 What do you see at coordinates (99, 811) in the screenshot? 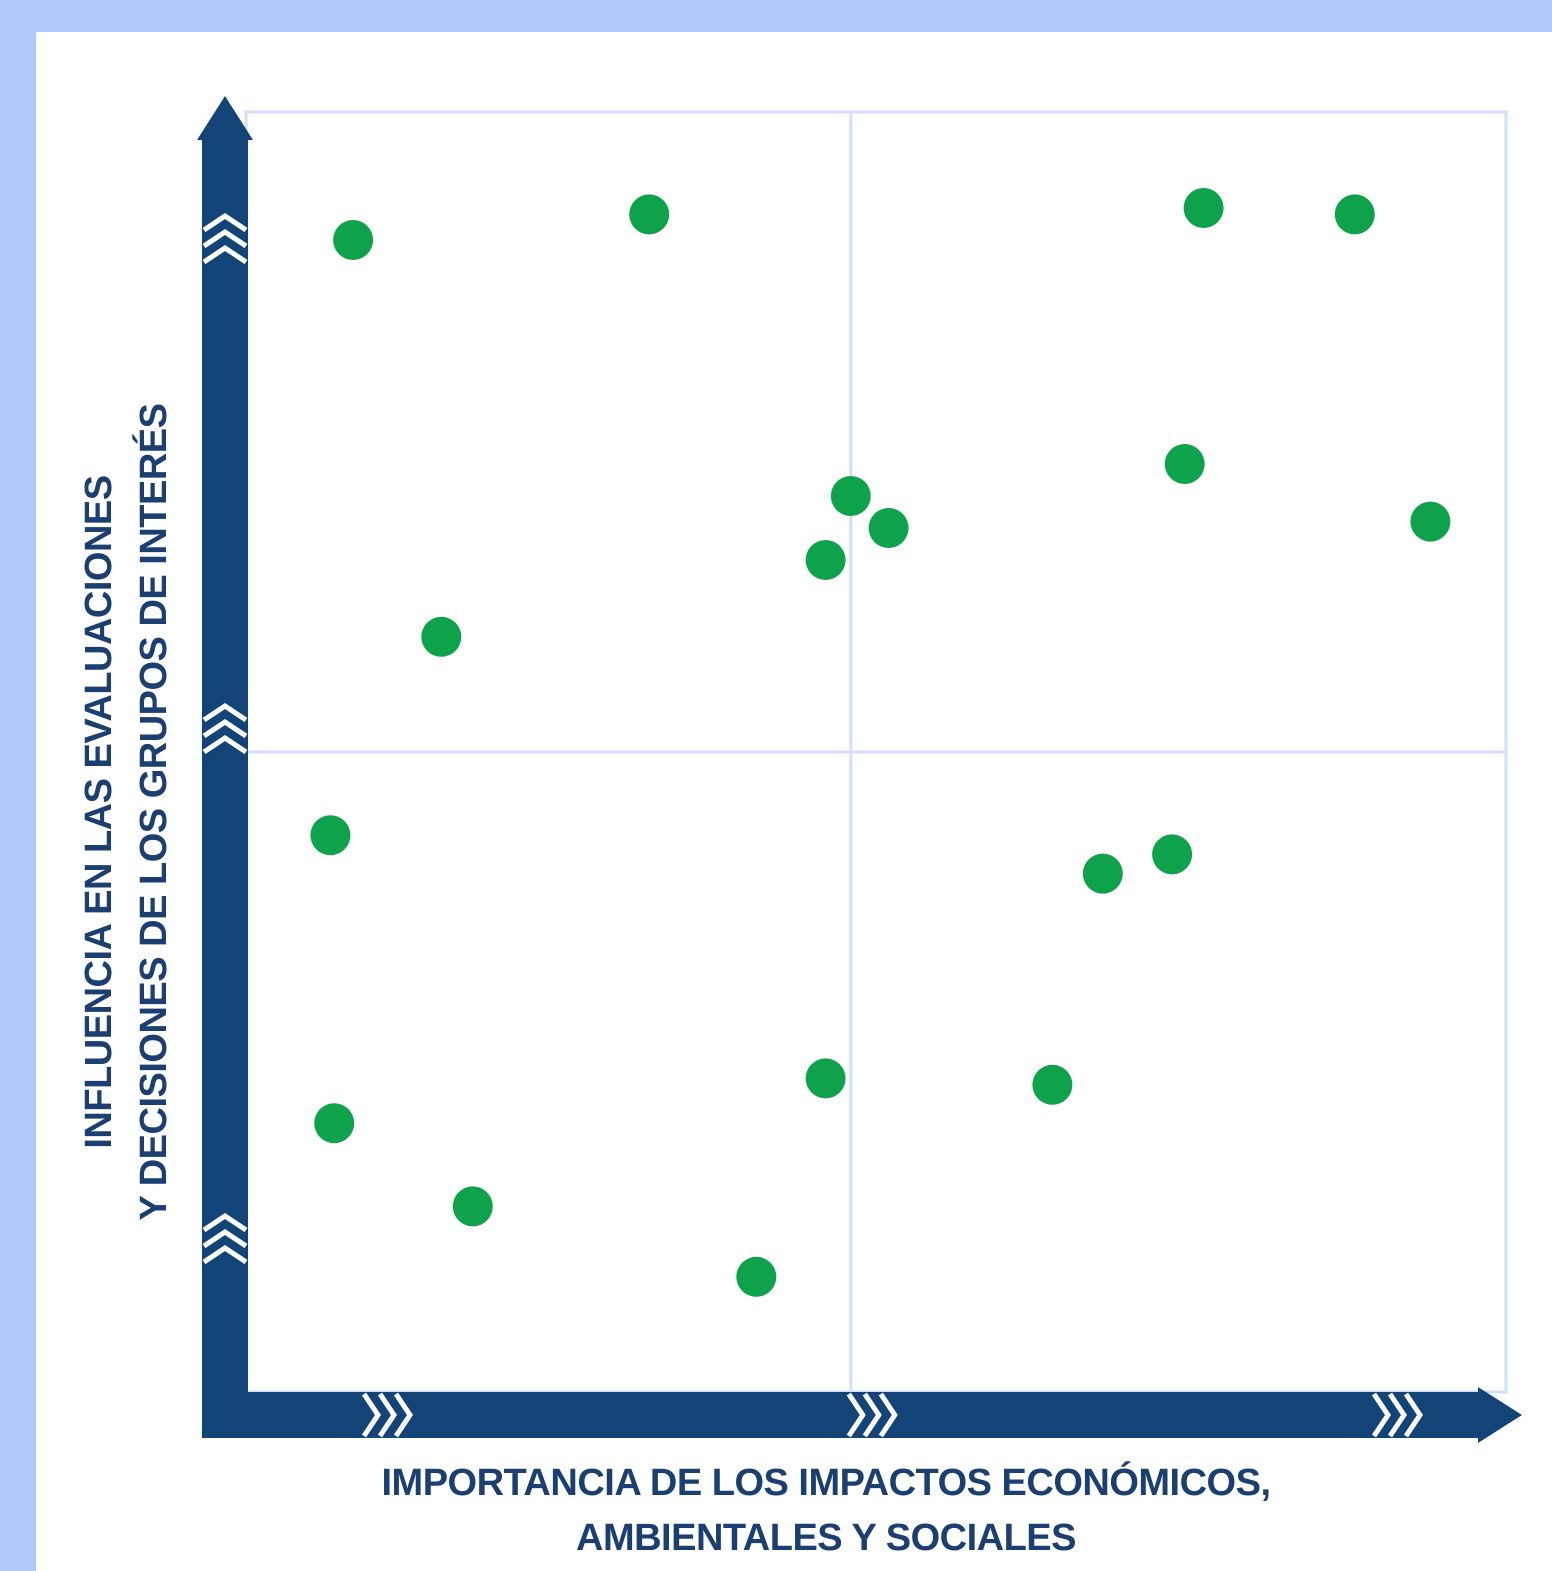
I see `y-axis-label-line-1: INFLUENCIA EN LAS EVALUACIONES` at bounding box center [99, 811].